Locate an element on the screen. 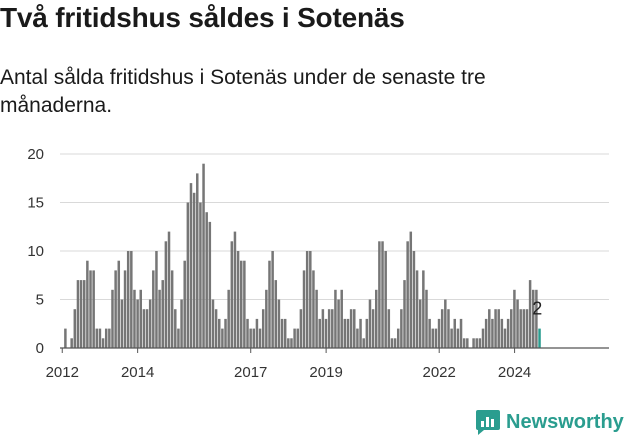 This screenshot has width=631, height=439. x-tick-label: 2022 is located at coordinates (439, 372).